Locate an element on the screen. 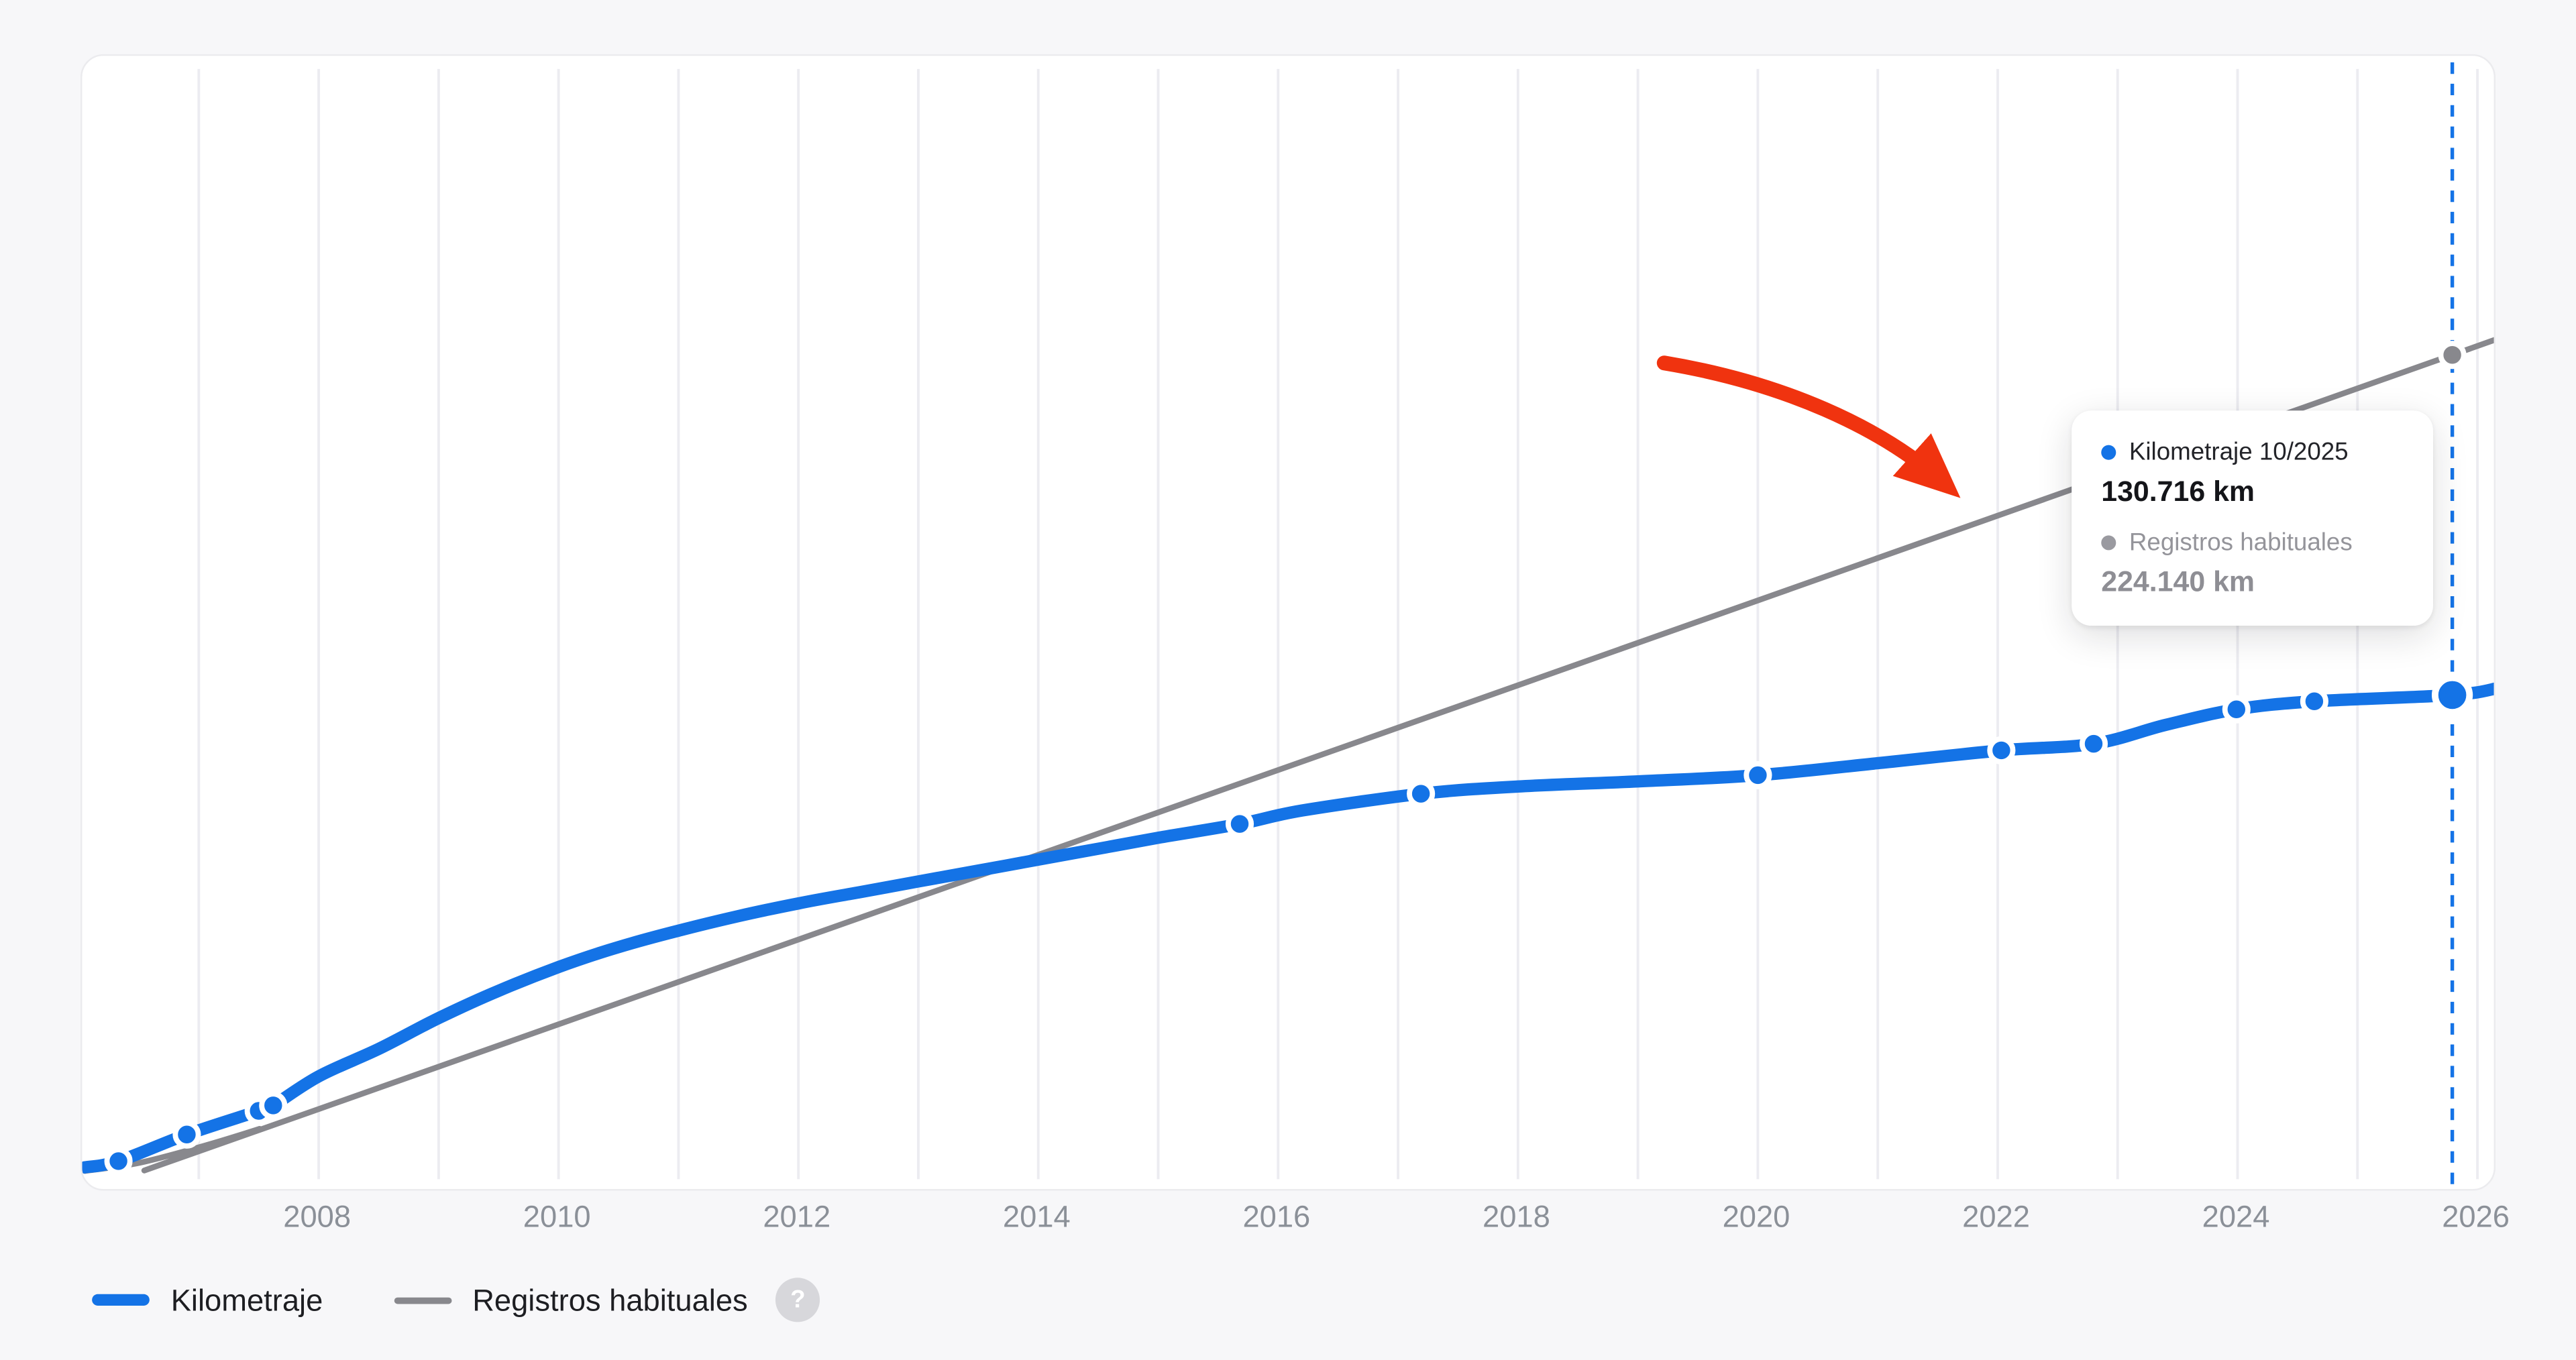 The width and height of the screenshot is (2576, 1360). x-axis-label: 2026 is located at coordinates (2476, 1216).